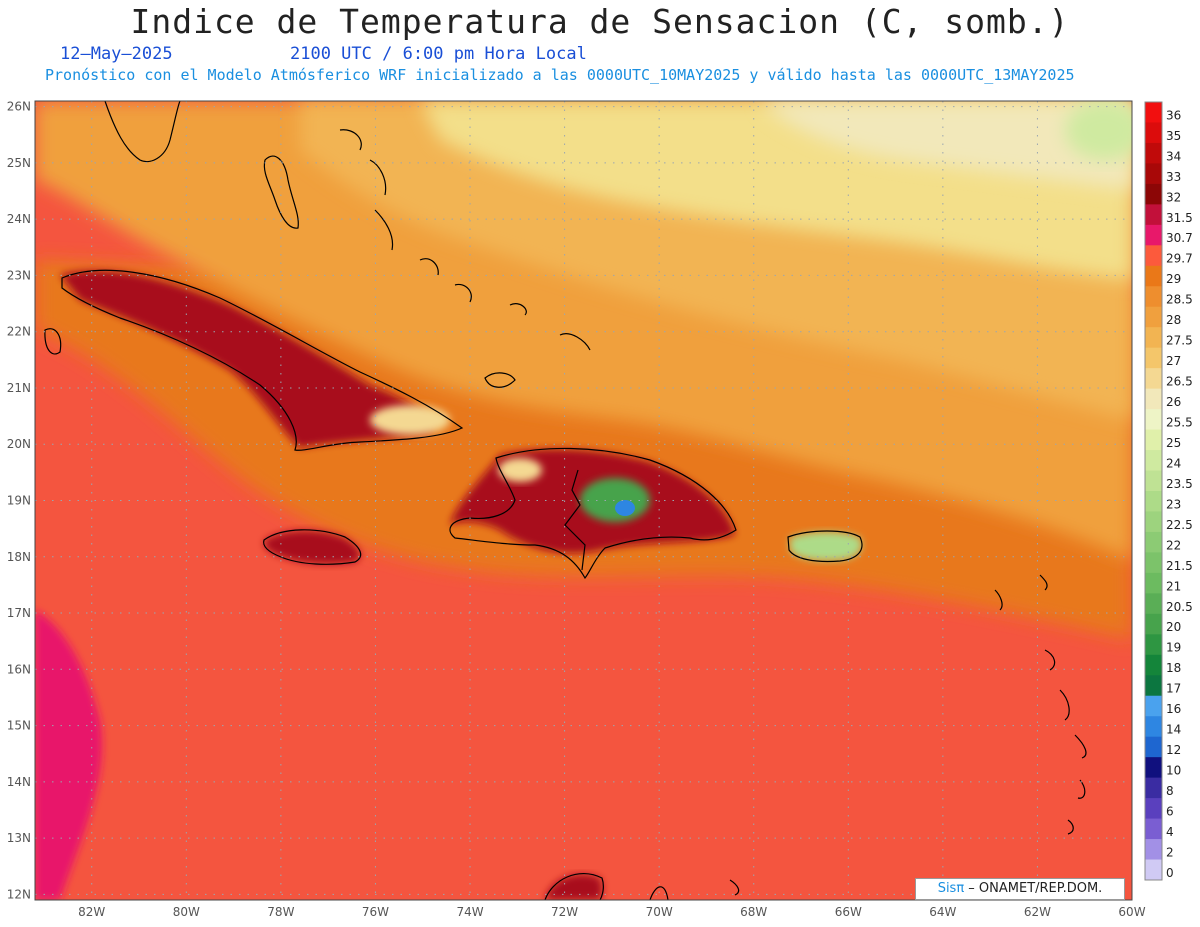 Image resolution: width=1200 pixels, height=927 pixels. I want to click on hispaniola-coldest-point, so click(625, 508).